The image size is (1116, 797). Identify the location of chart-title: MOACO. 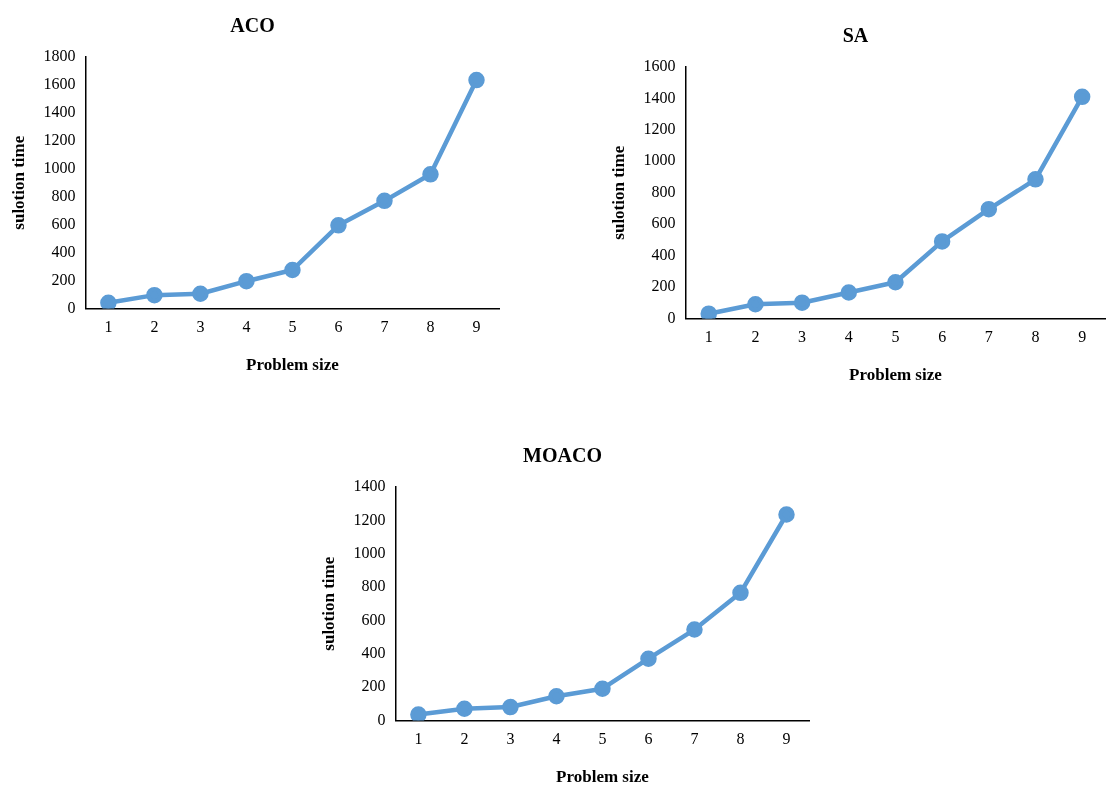
(562, 455).